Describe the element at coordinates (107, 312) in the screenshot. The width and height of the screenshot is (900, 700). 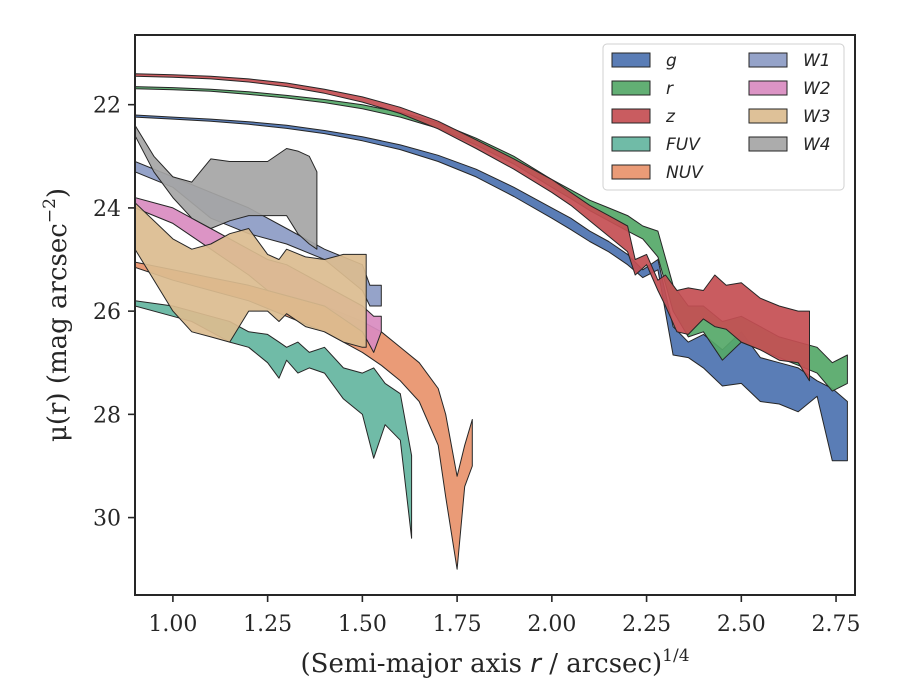
I see `y-tick-label: 26` at that location.